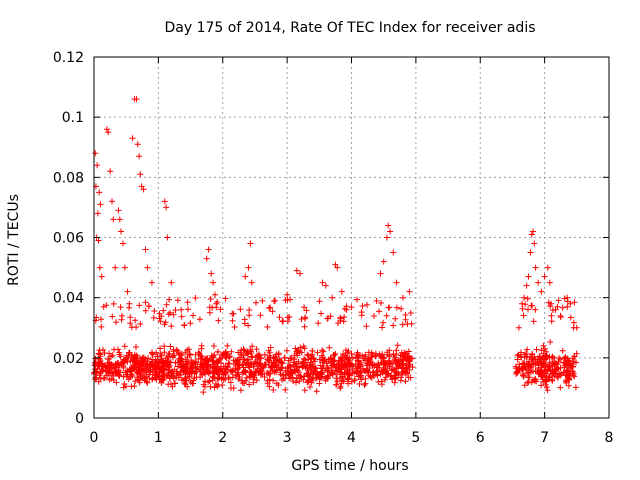 This screenshot has width=640, height=480. What do you see at coordinates (349, 466) in the screenshot?
I see `x-axis-label: GPS time / hours` at bounding box center [349, 466].